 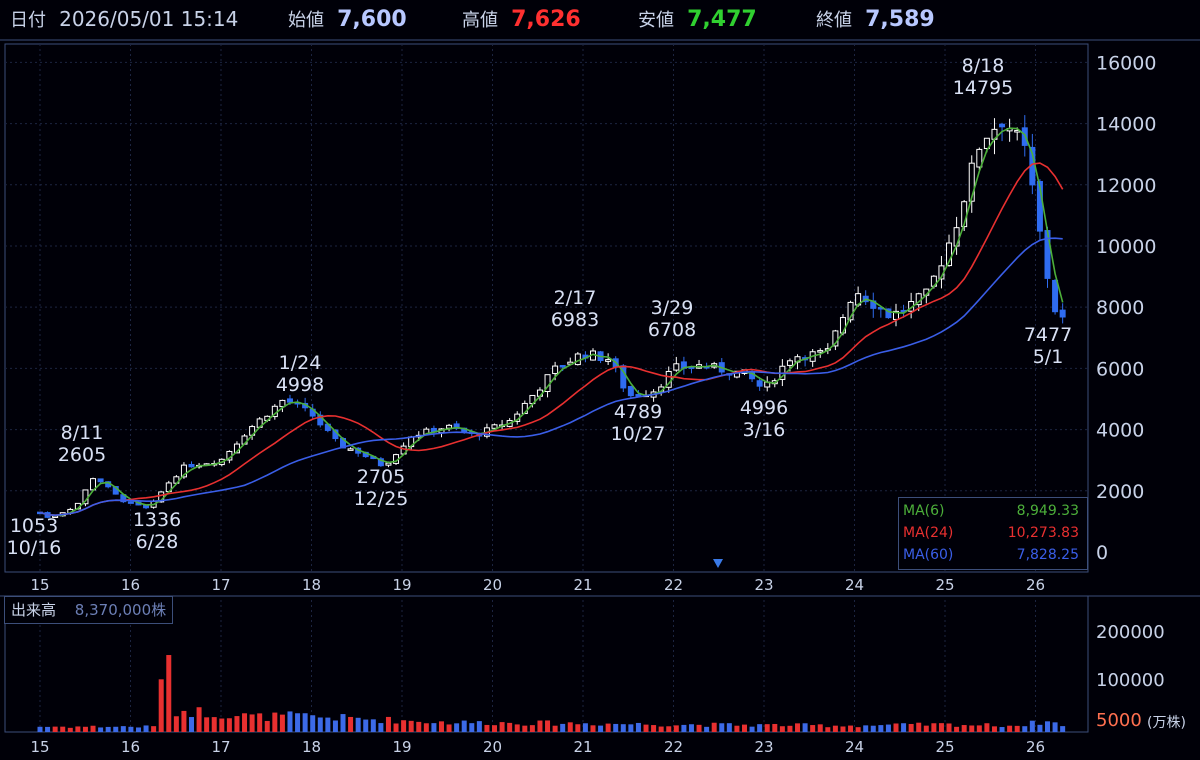 I want to click on x-tick-label: 21, so click(x=582, y=747).